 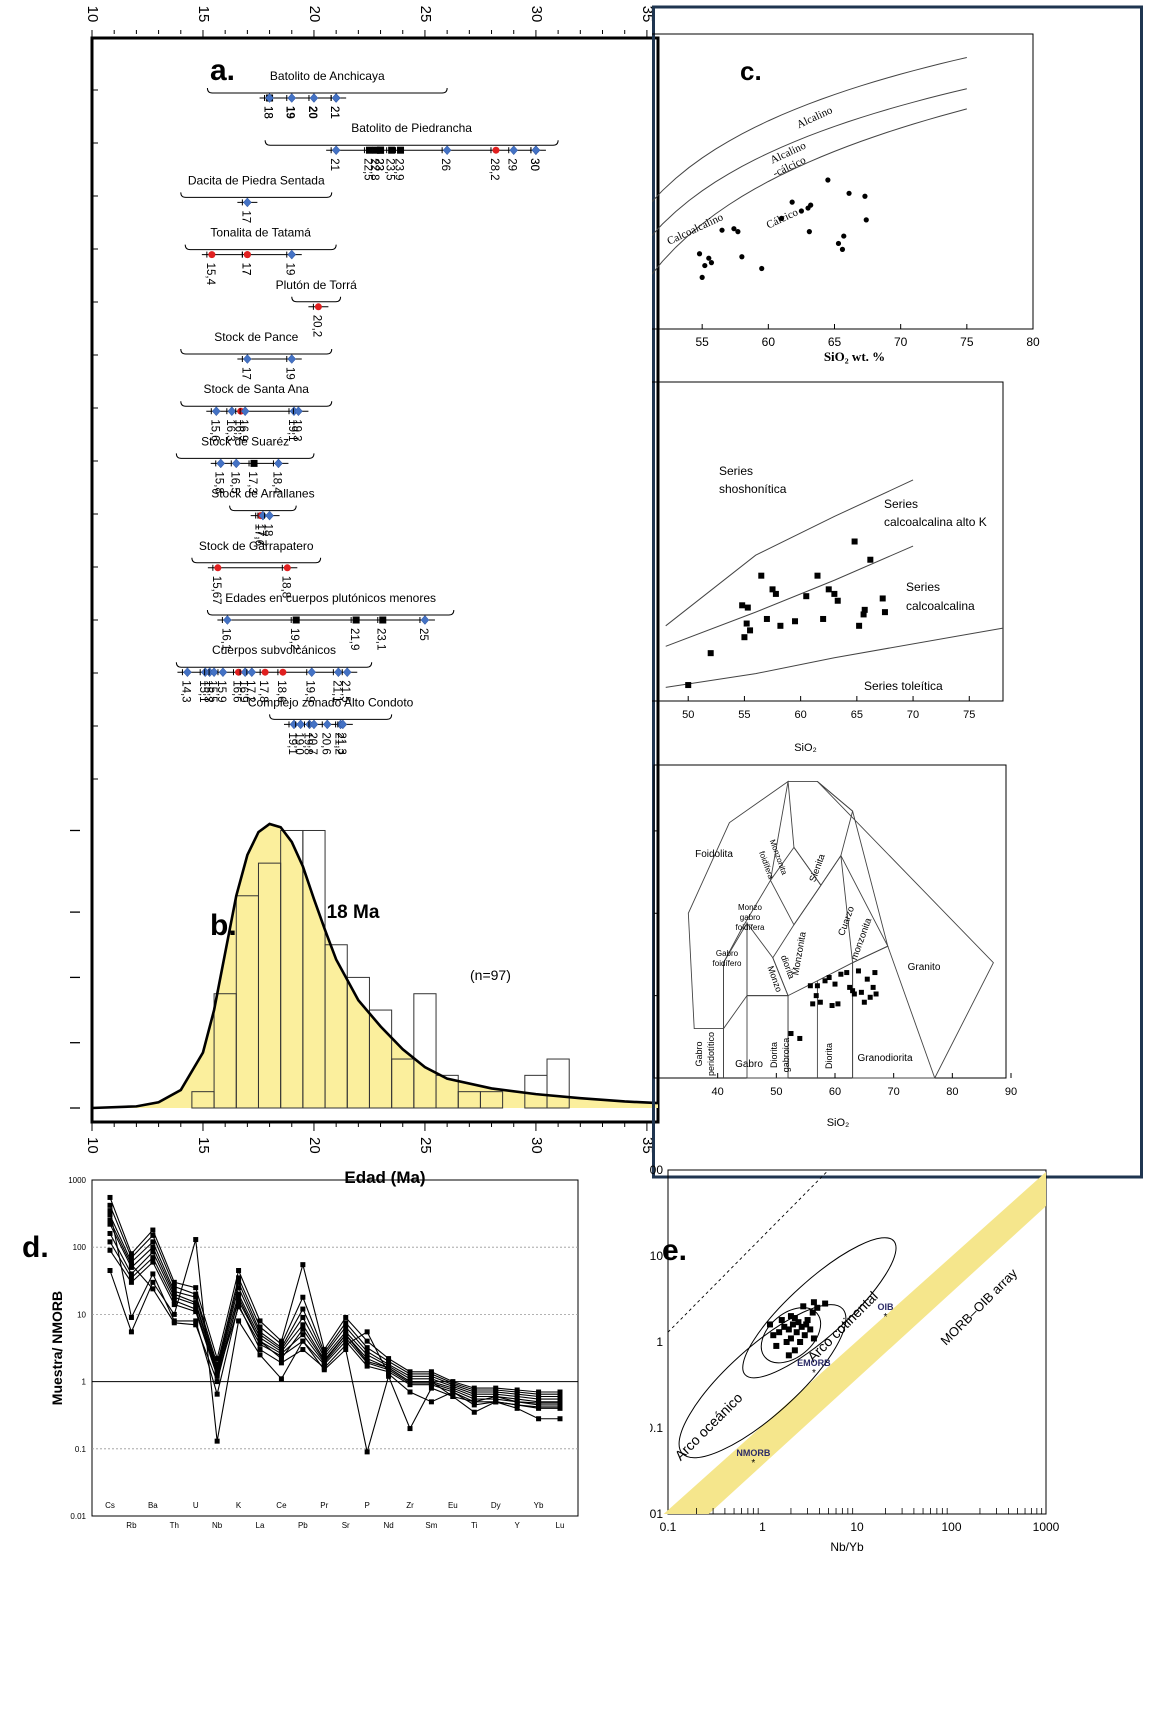 What do you see at coordinates (260, 233) in the screenshot?
I see `age-group-title: Tonalita de Tatamá` at bounding box center [260, 233].